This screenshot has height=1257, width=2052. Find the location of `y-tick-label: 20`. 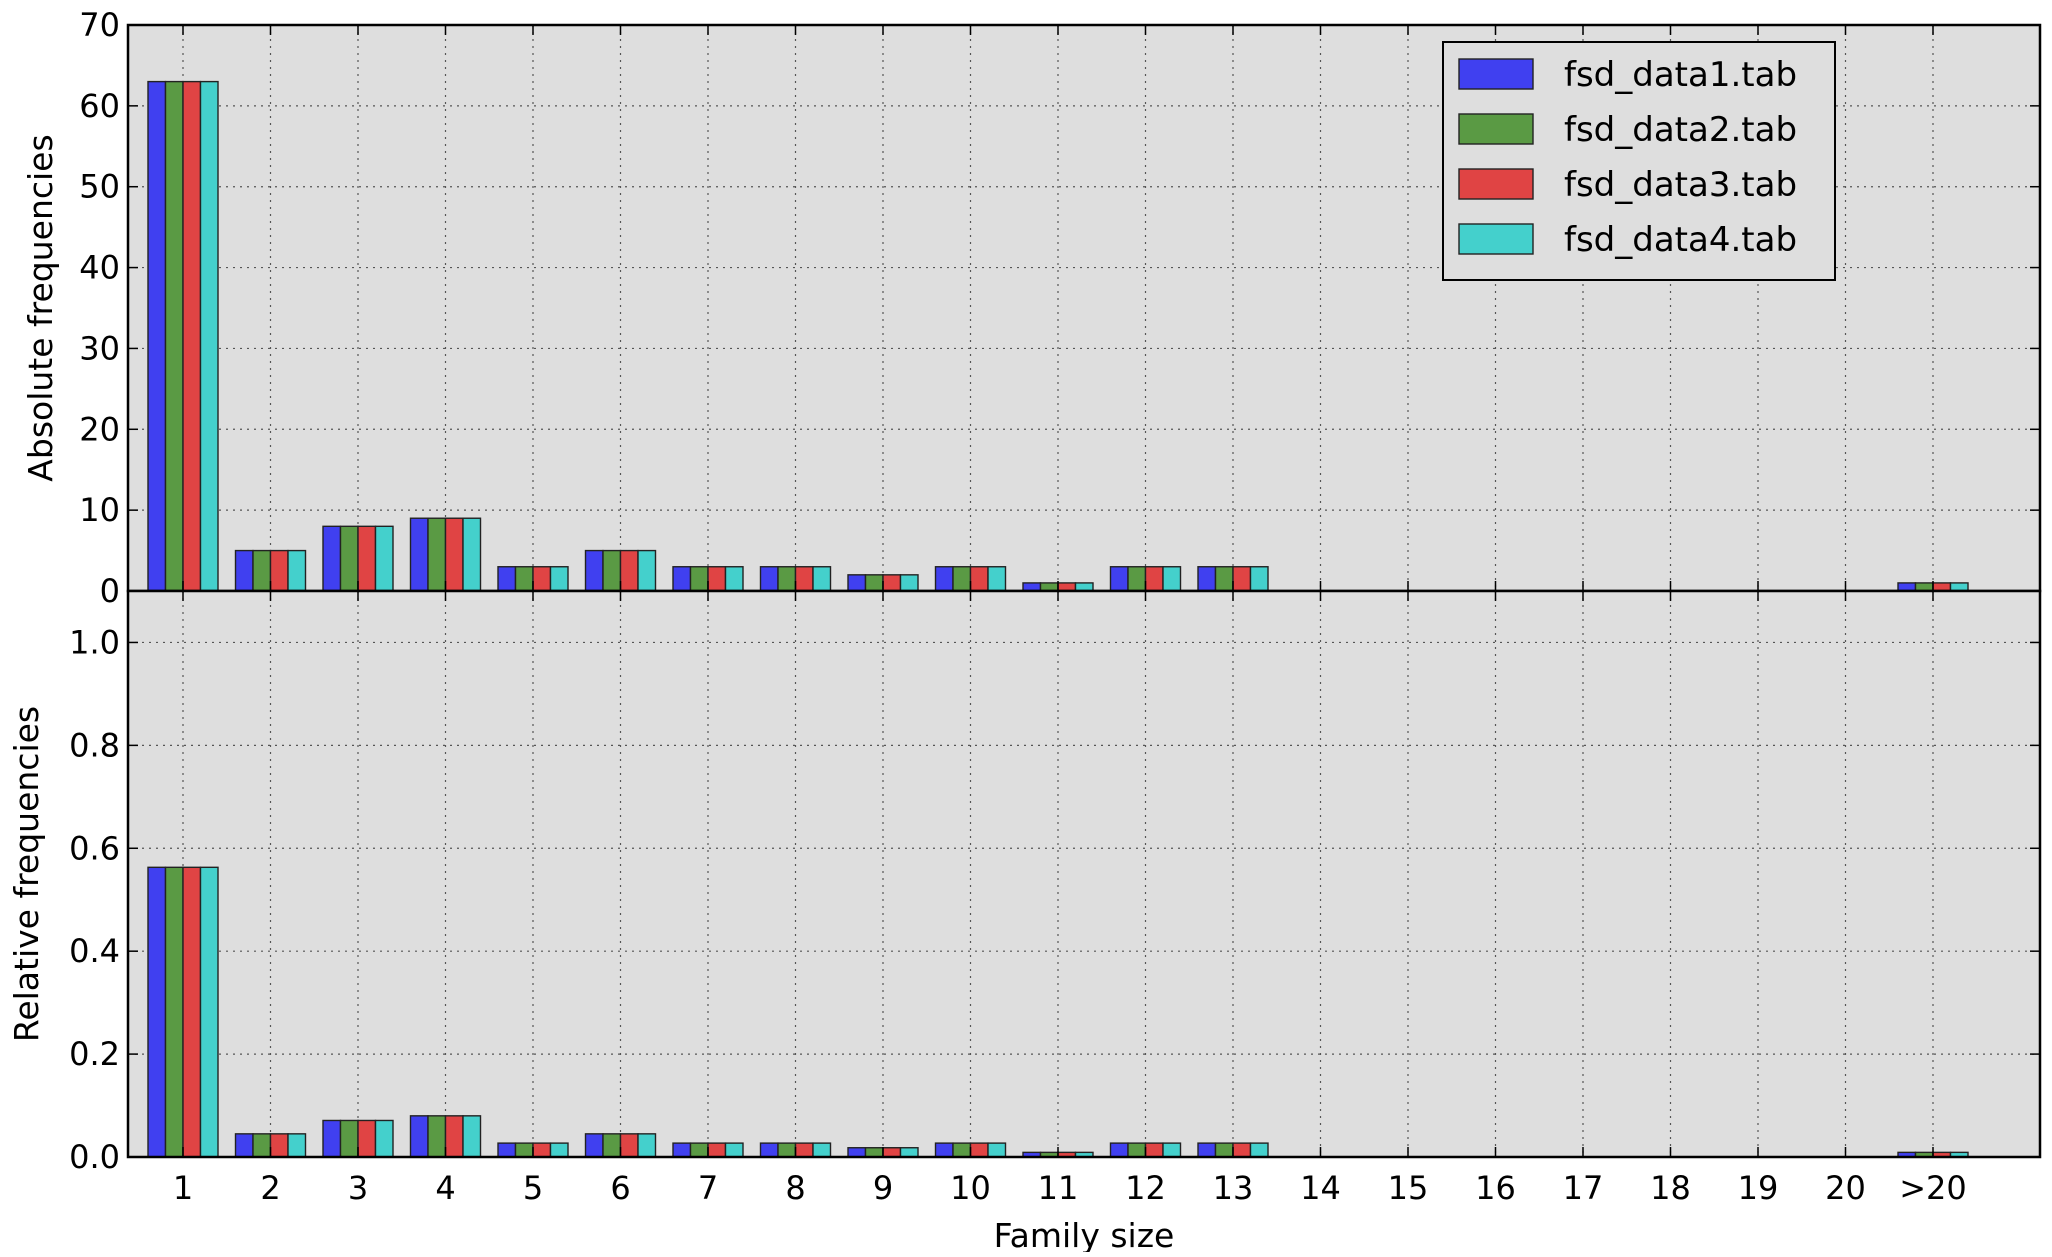

y-tick-label: 20 is located at coordinates (99, 429).